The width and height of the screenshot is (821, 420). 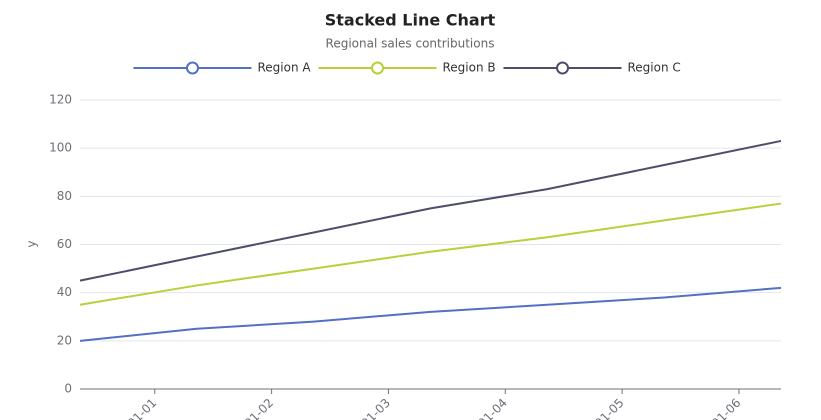 I want to click on chart-title: Stacked Line Chart, so click(x=410, y=20).